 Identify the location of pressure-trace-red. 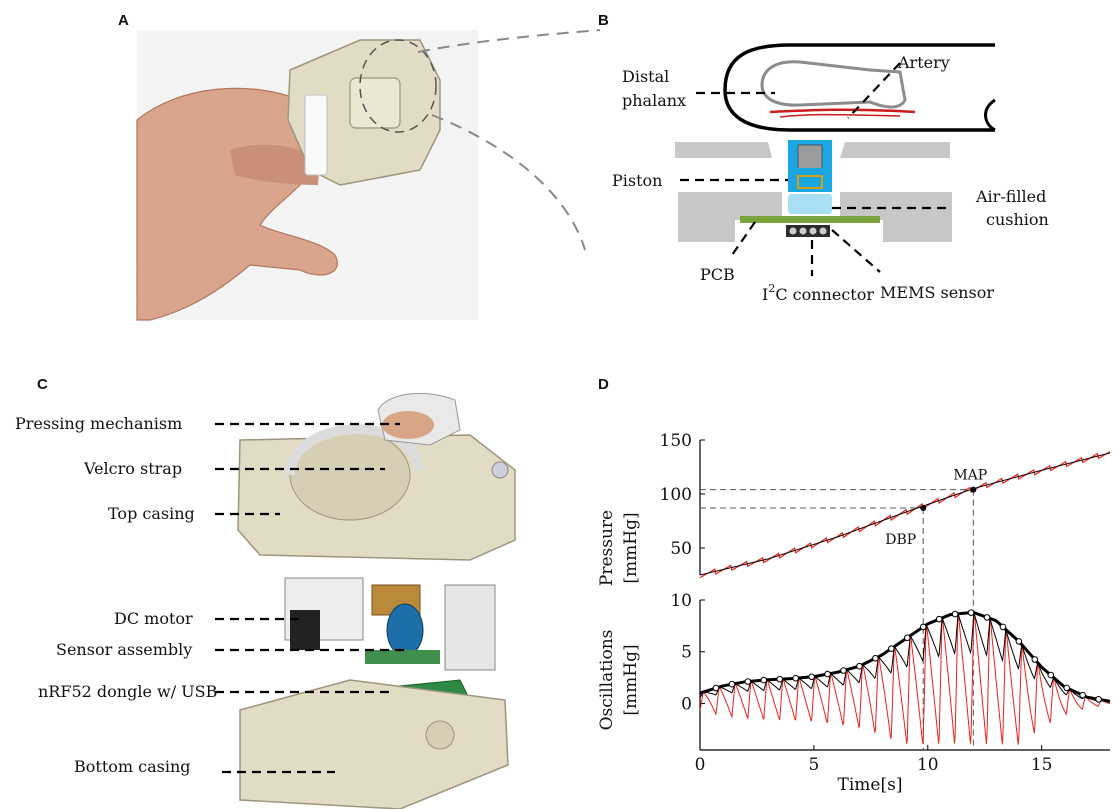
(905, 515).